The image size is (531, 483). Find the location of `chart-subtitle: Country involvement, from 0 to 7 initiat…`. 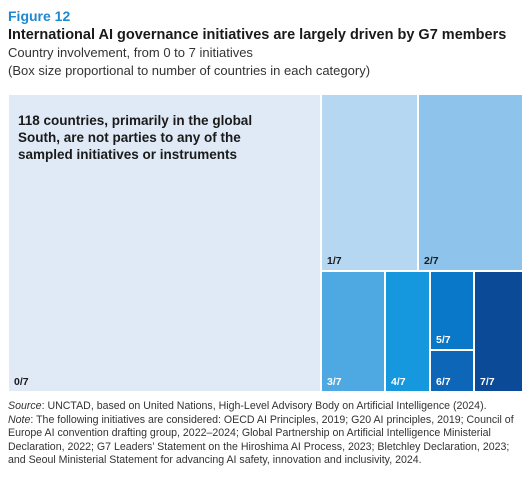

chart-subtitle: Country involvement, from 0 to 7 initiat… is located at coordinates (130, 52).